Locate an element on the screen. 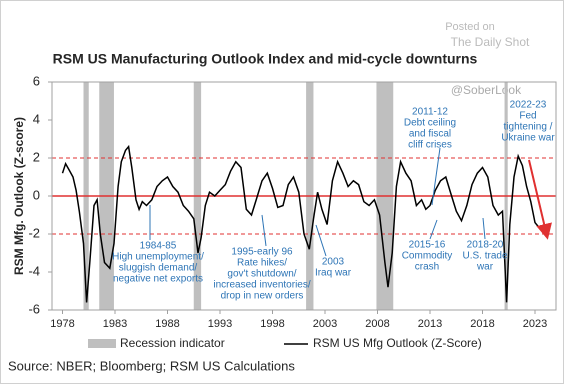 This screenshot has width=564, height=384. annotation: U.S. trade is located at coordinates (484, 256).